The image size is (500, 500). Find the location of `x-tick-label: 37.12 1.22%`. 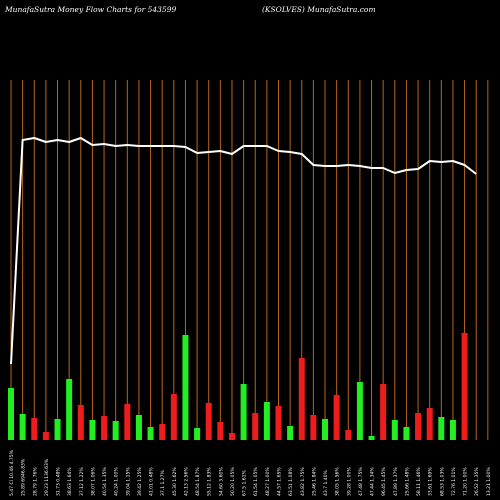

x-tick-label: 37.12 1.22% is located at coordinates (82, 481).